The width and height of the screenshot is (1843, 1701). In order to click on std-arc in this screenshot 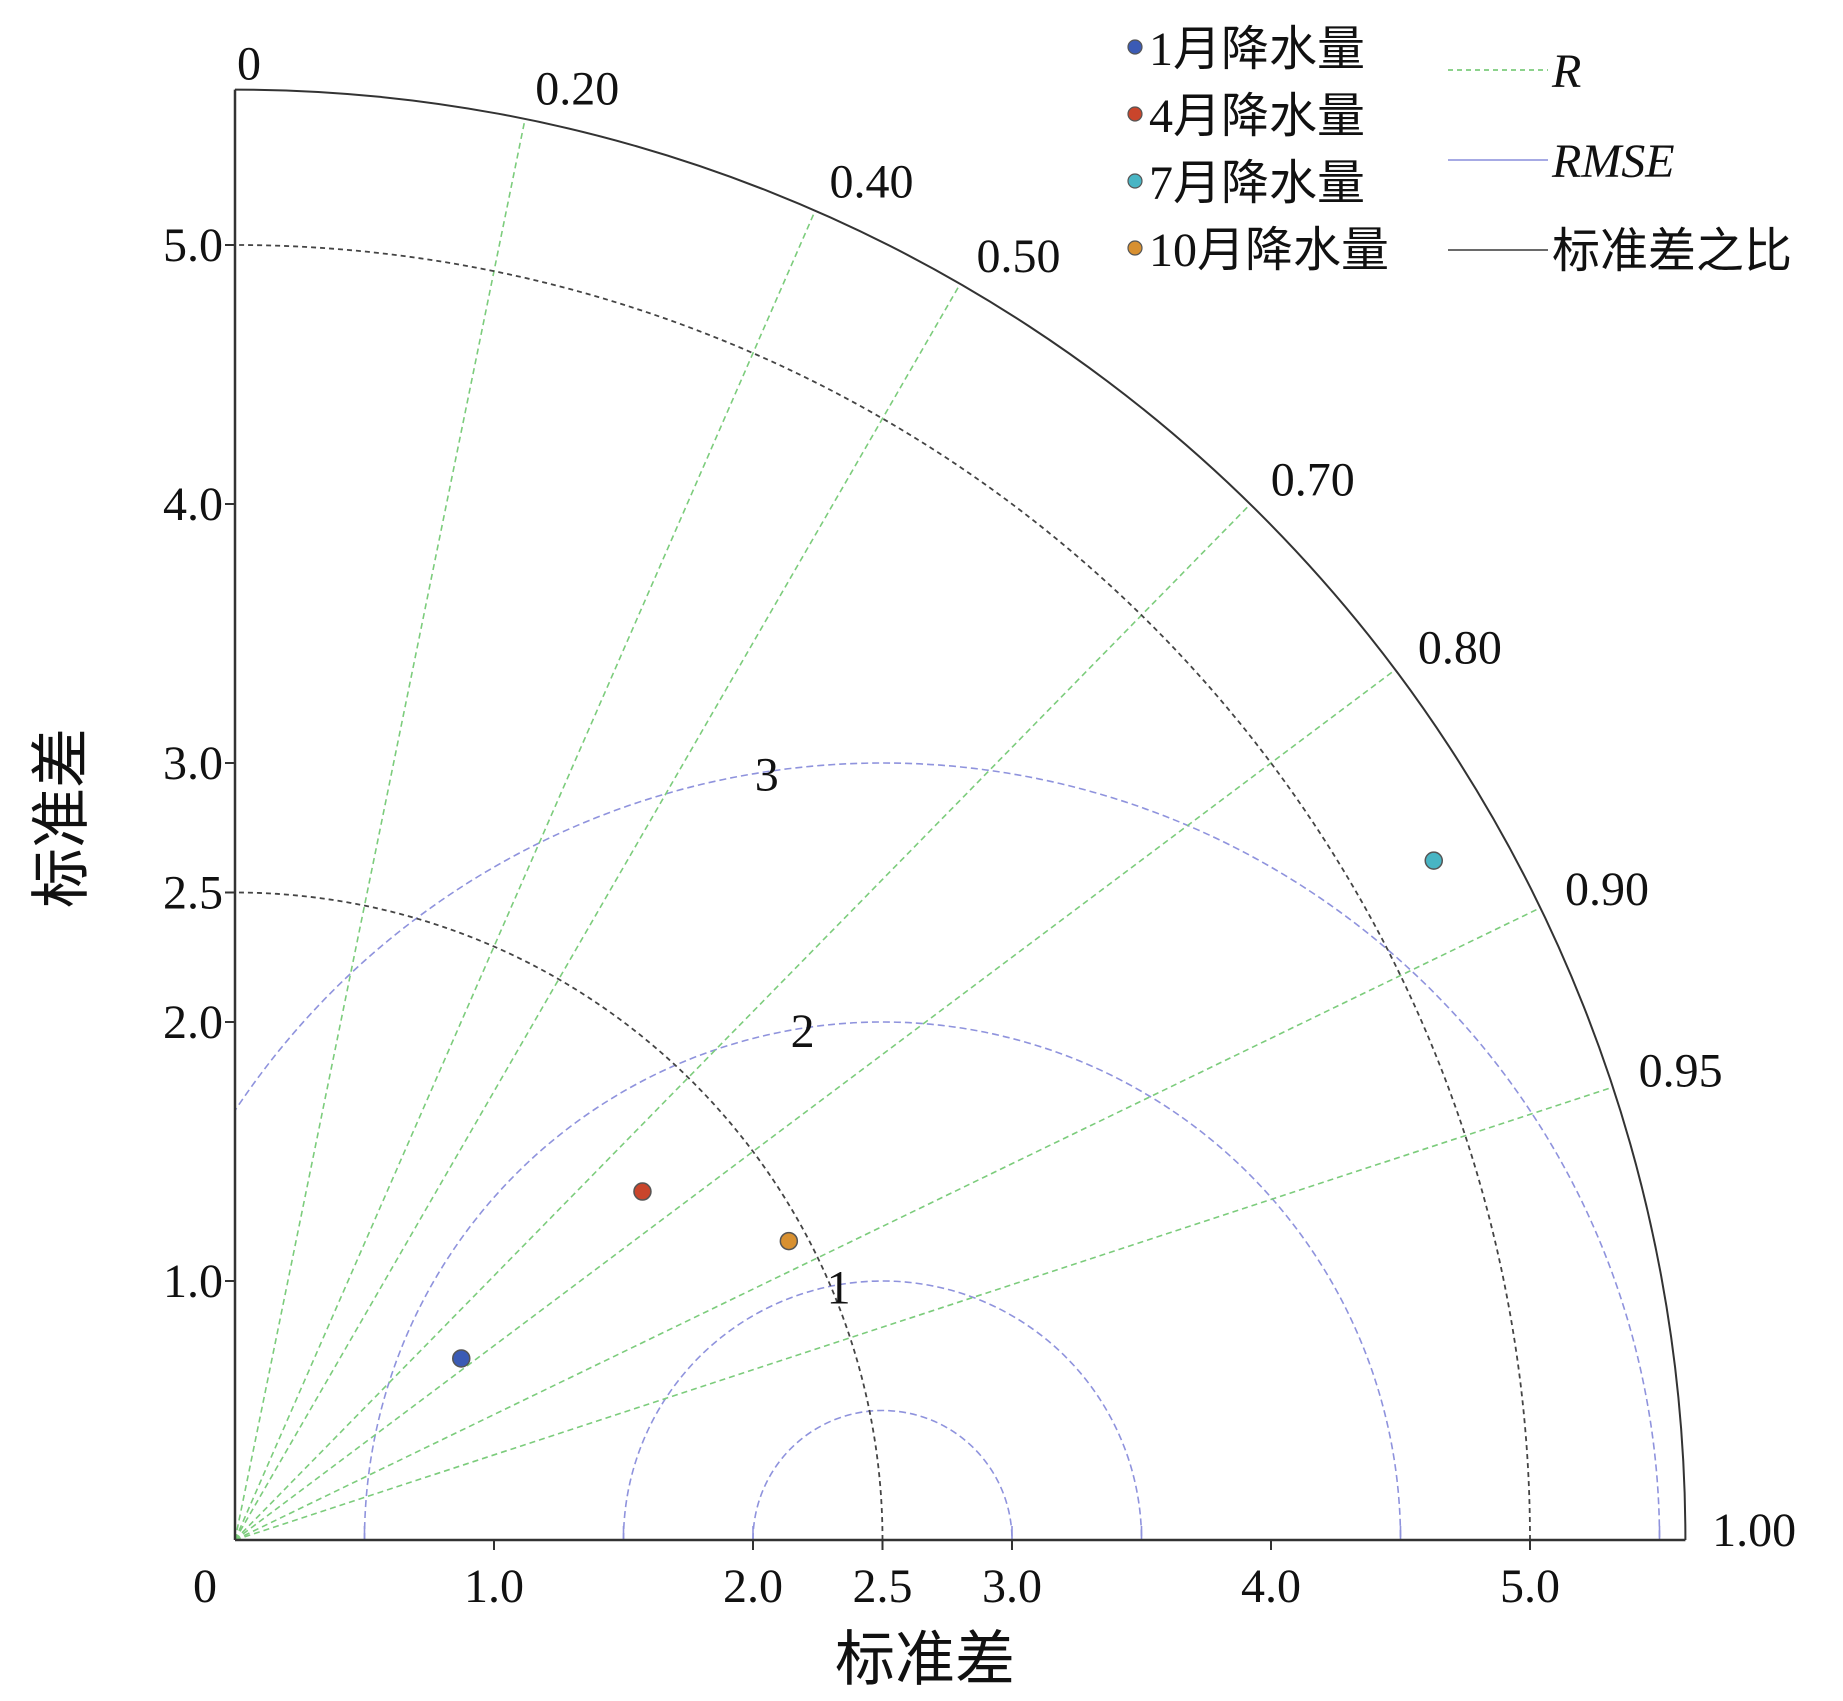, I will do `click(559, 1216)`.